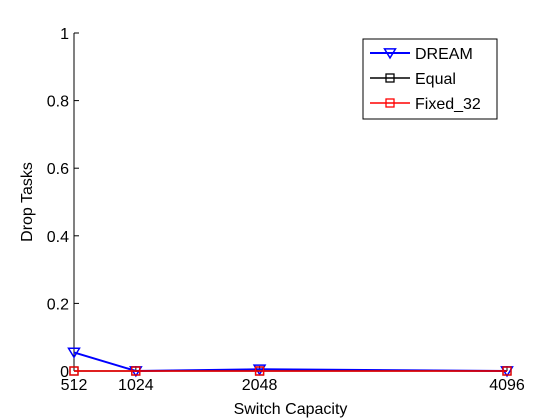 This screenshot has height=420, width=560. Describe the element at coordinates (58, 304) in the screenshot. I see `y-tick-label: 0.2` at that location.